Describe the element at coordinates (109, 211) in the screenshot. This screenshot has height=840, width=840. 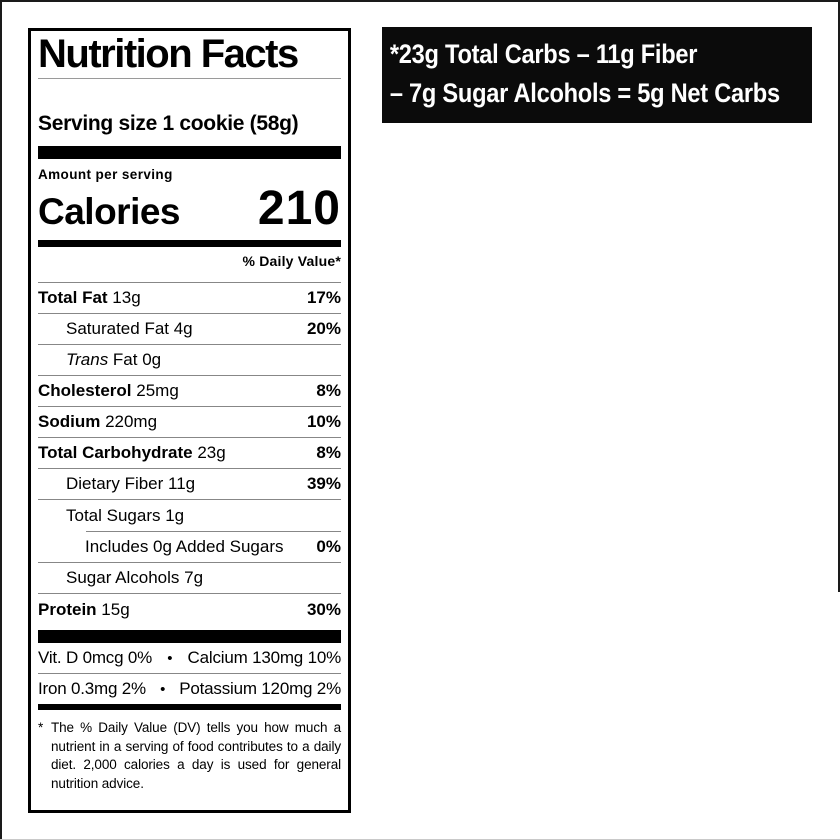
I see `calories-label: Calories` at that location.